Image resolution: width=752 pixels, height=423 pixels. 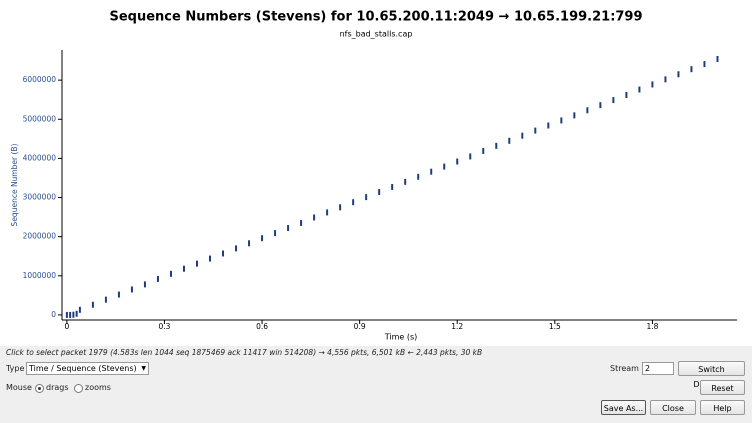 What do you see at coordinates (40, 118) in the screenshot?
I see `y-tick-label: 5000000` at bounding box center [40, 118].